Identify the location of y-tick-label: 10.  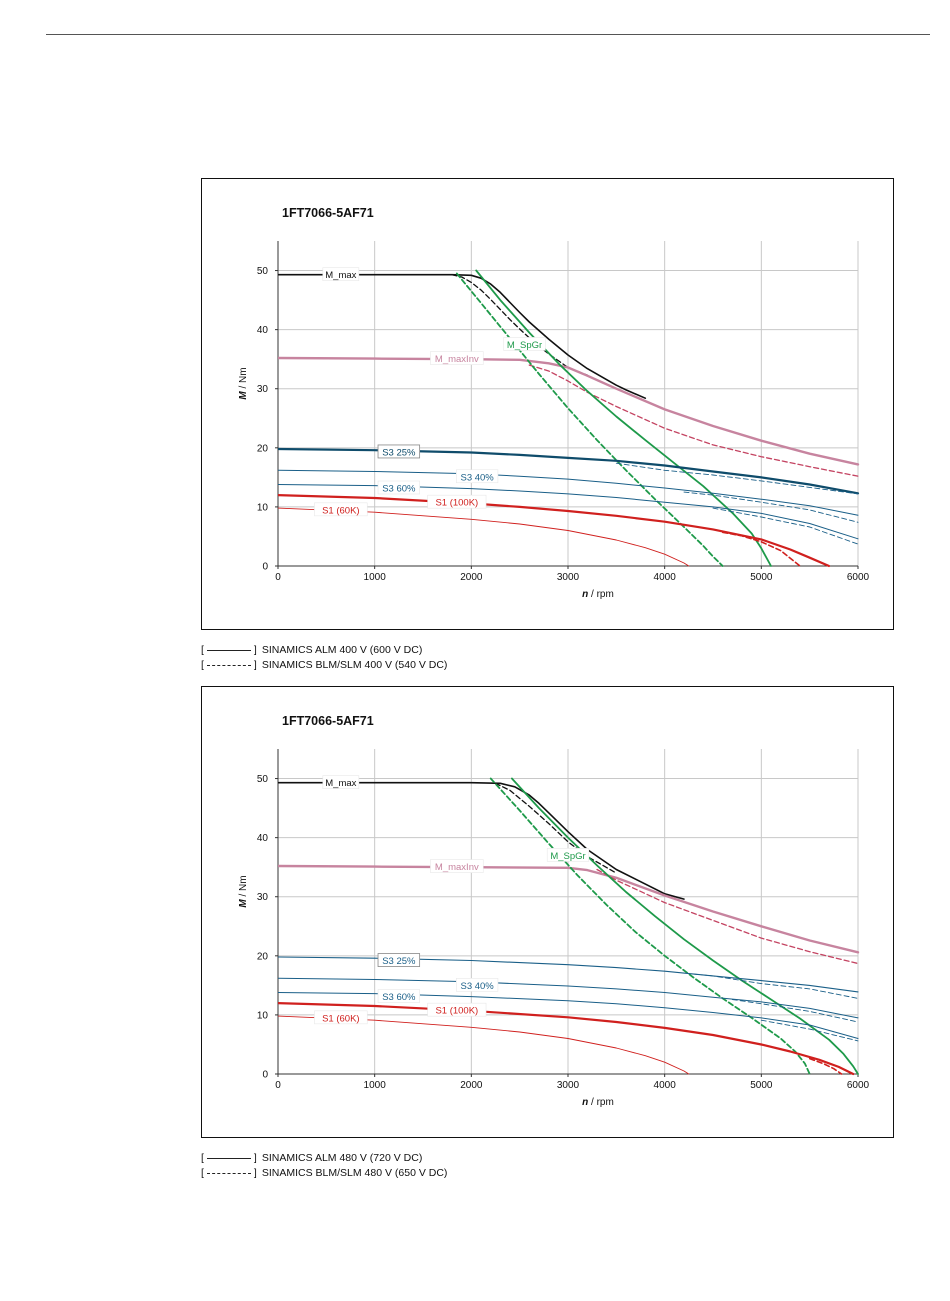
(263, 507).